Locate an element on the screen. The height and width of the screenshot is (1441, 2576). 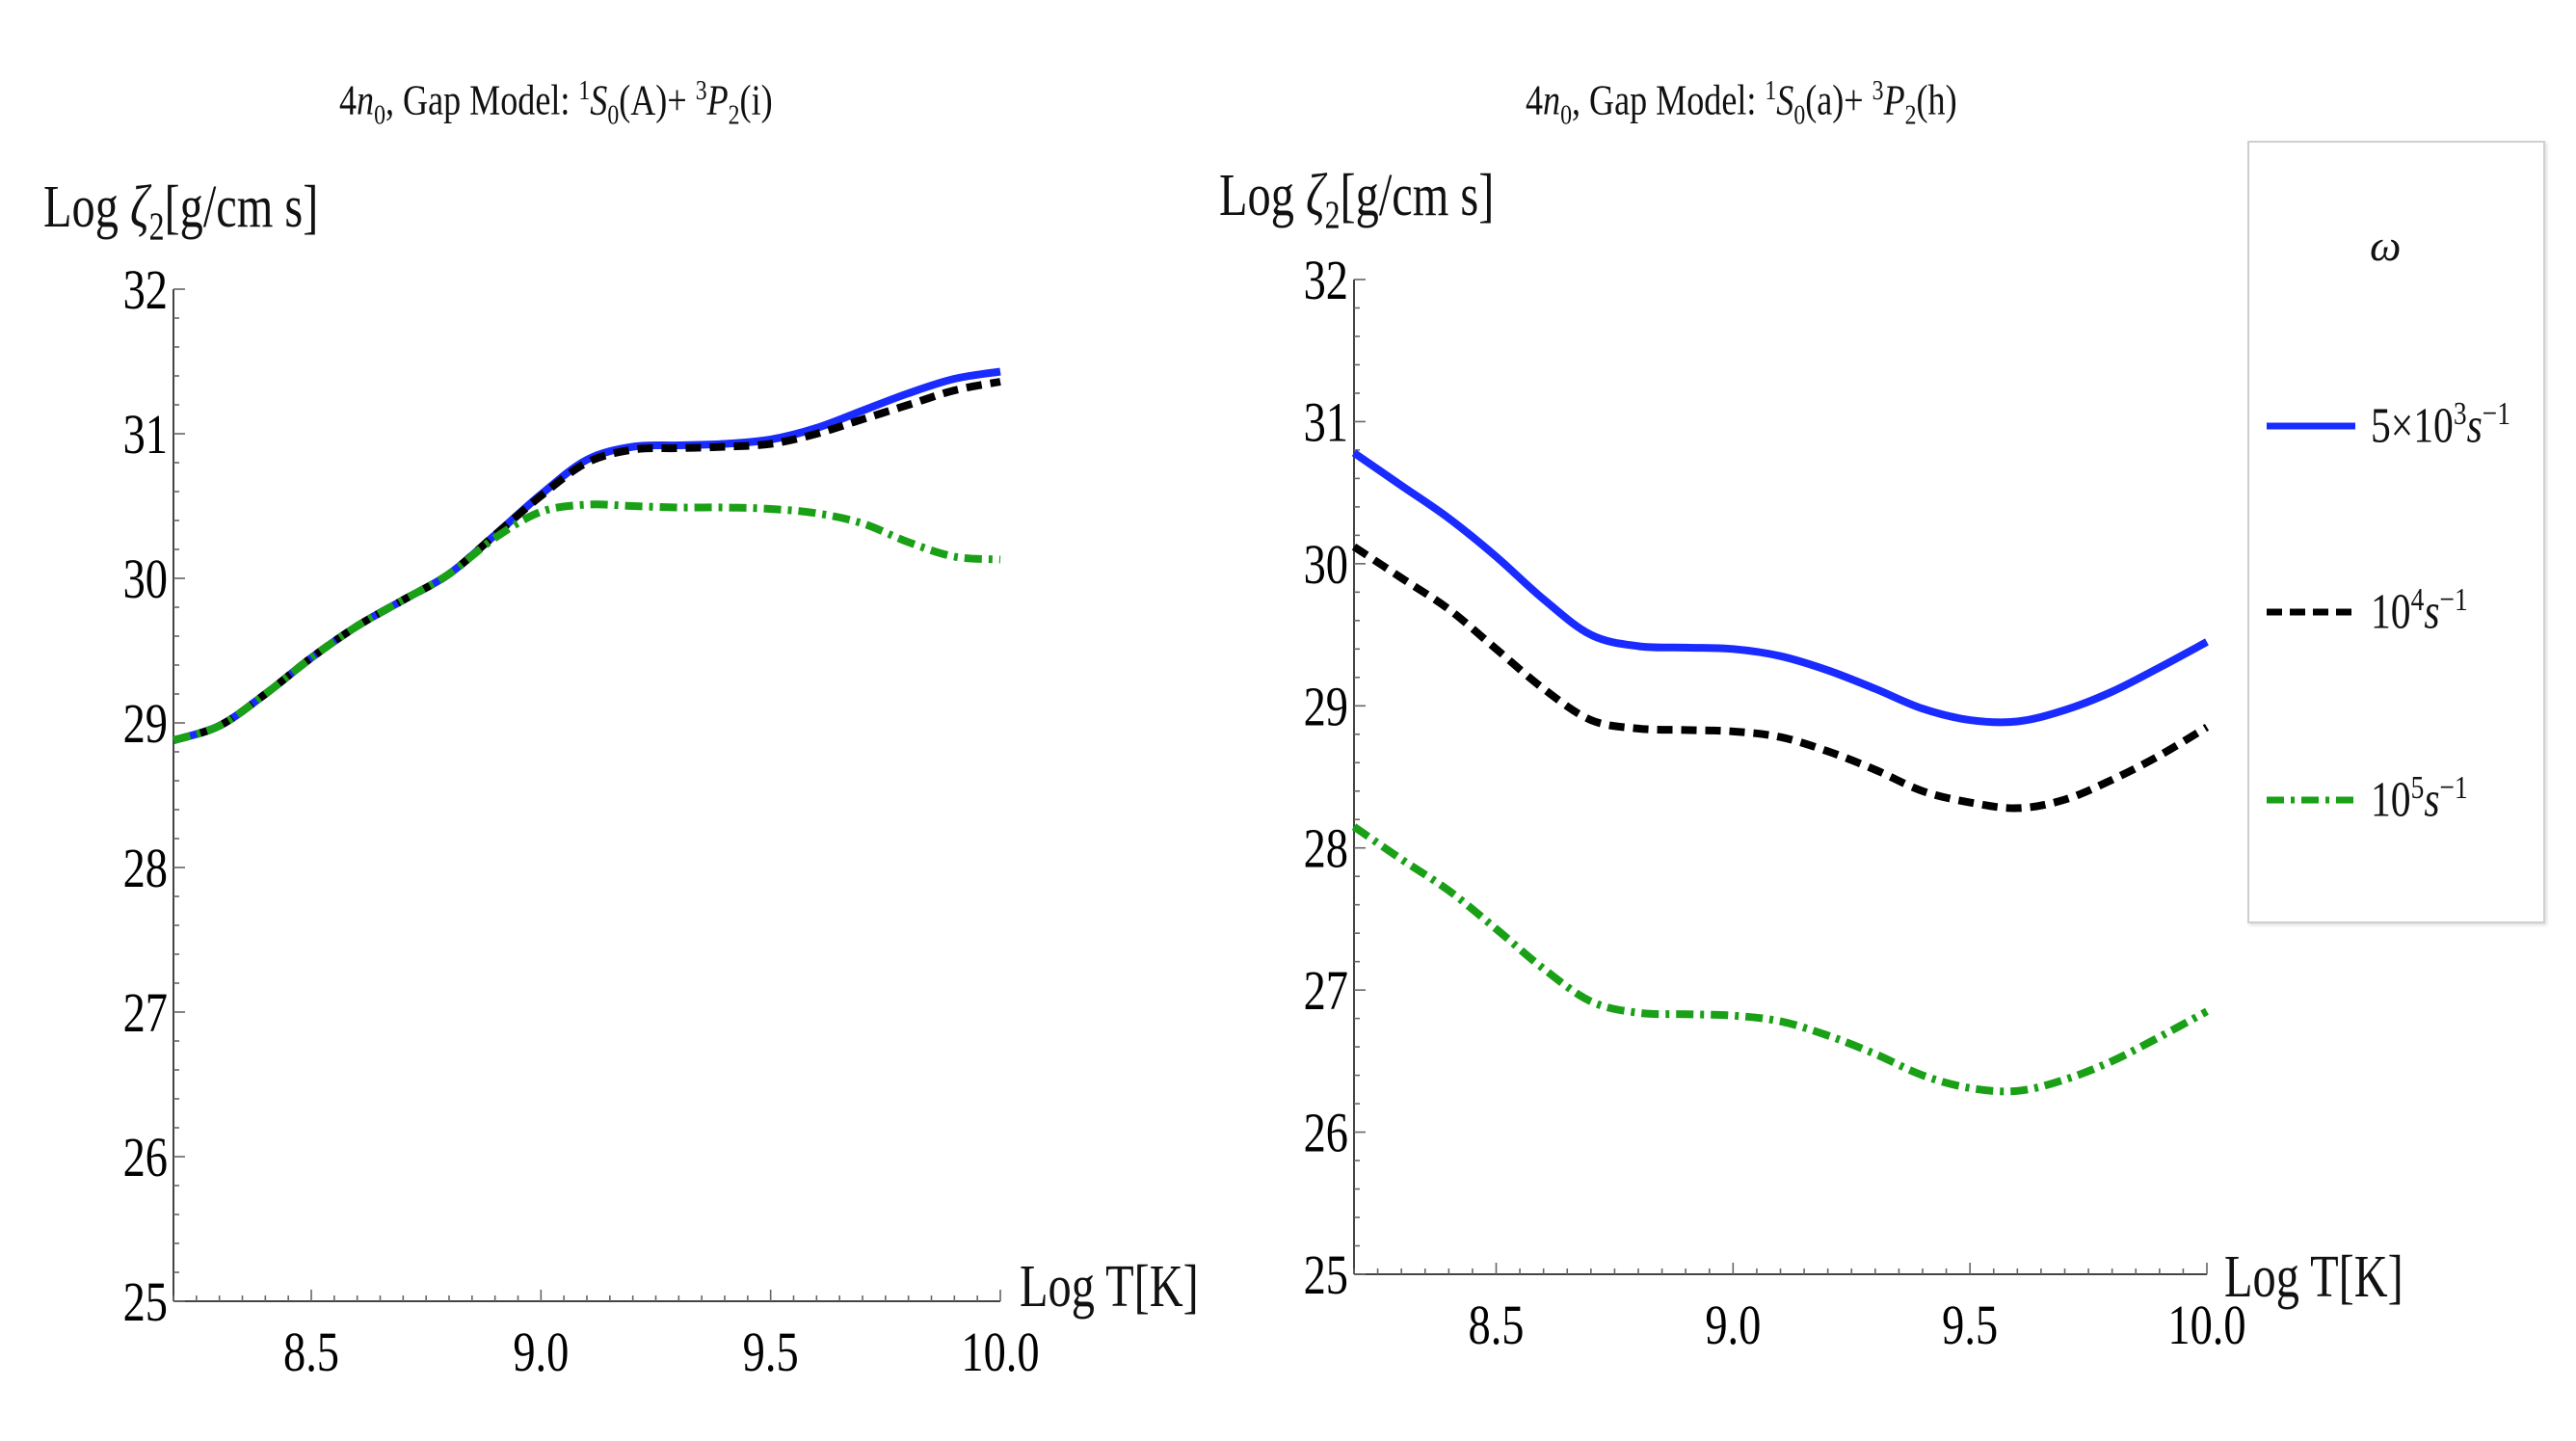
legend-label-1e5: 105s−1 is located at coordinates (2419, 798).